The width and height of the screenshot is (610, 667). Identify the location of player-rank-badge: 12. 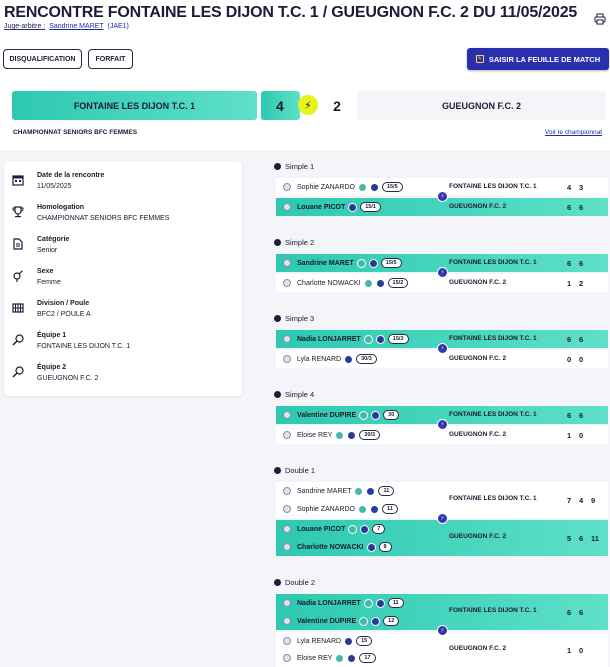
(391, 621).